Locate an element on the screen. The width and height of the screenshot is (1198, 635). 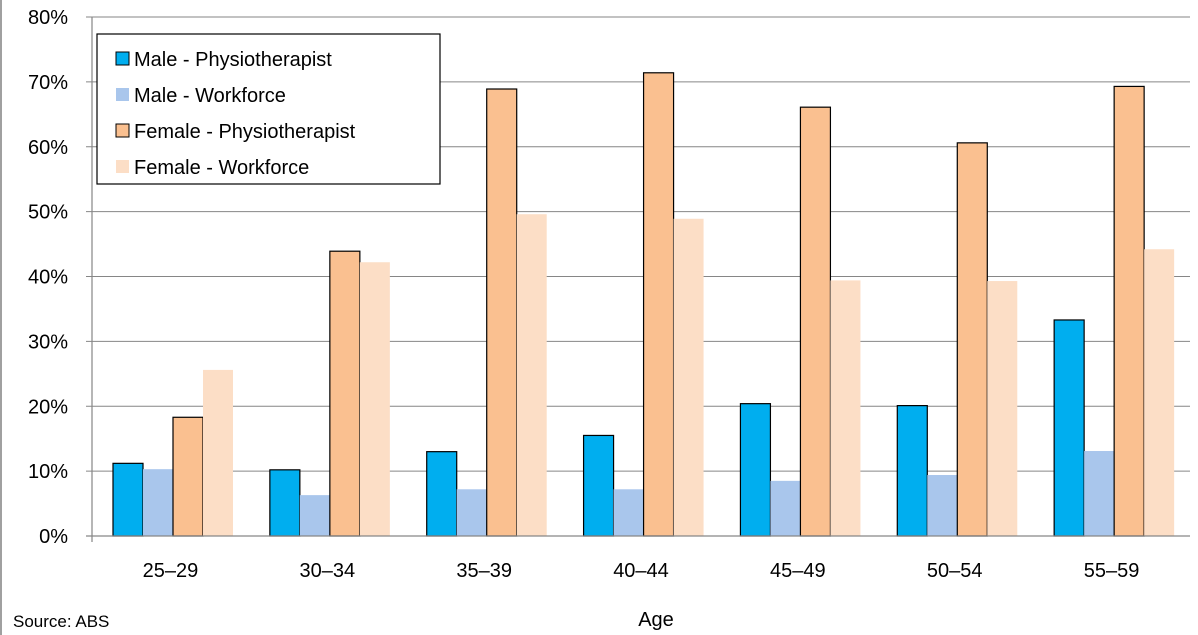
x-tick-label: 55–59 is located at coordinates (1112, 571).